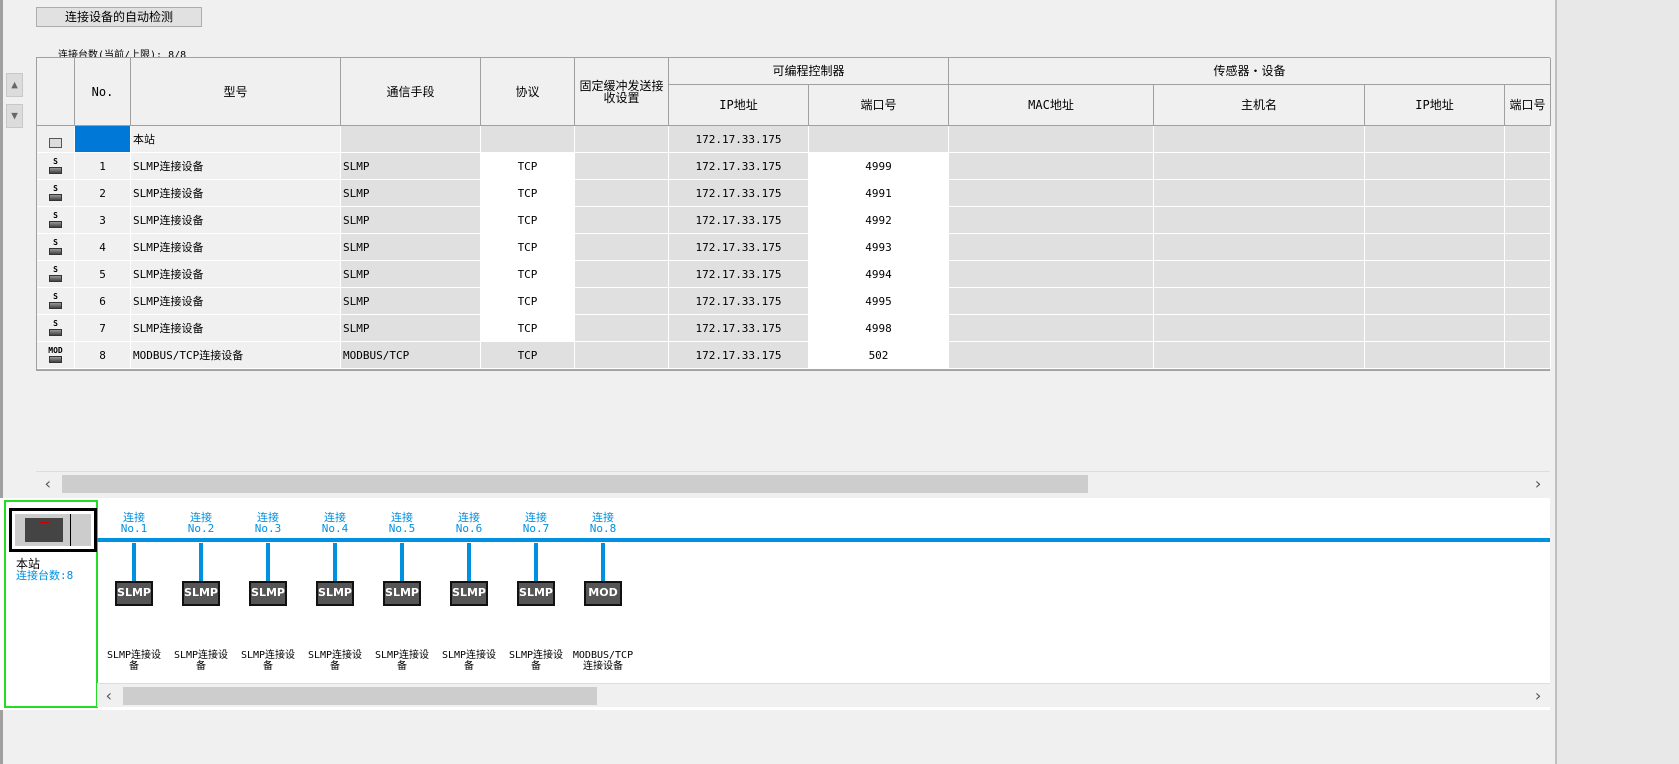 Image resolution: width=1679 pixels, height=764 pixels. I want to click on move-up-button: ▲, so click(14, 85).